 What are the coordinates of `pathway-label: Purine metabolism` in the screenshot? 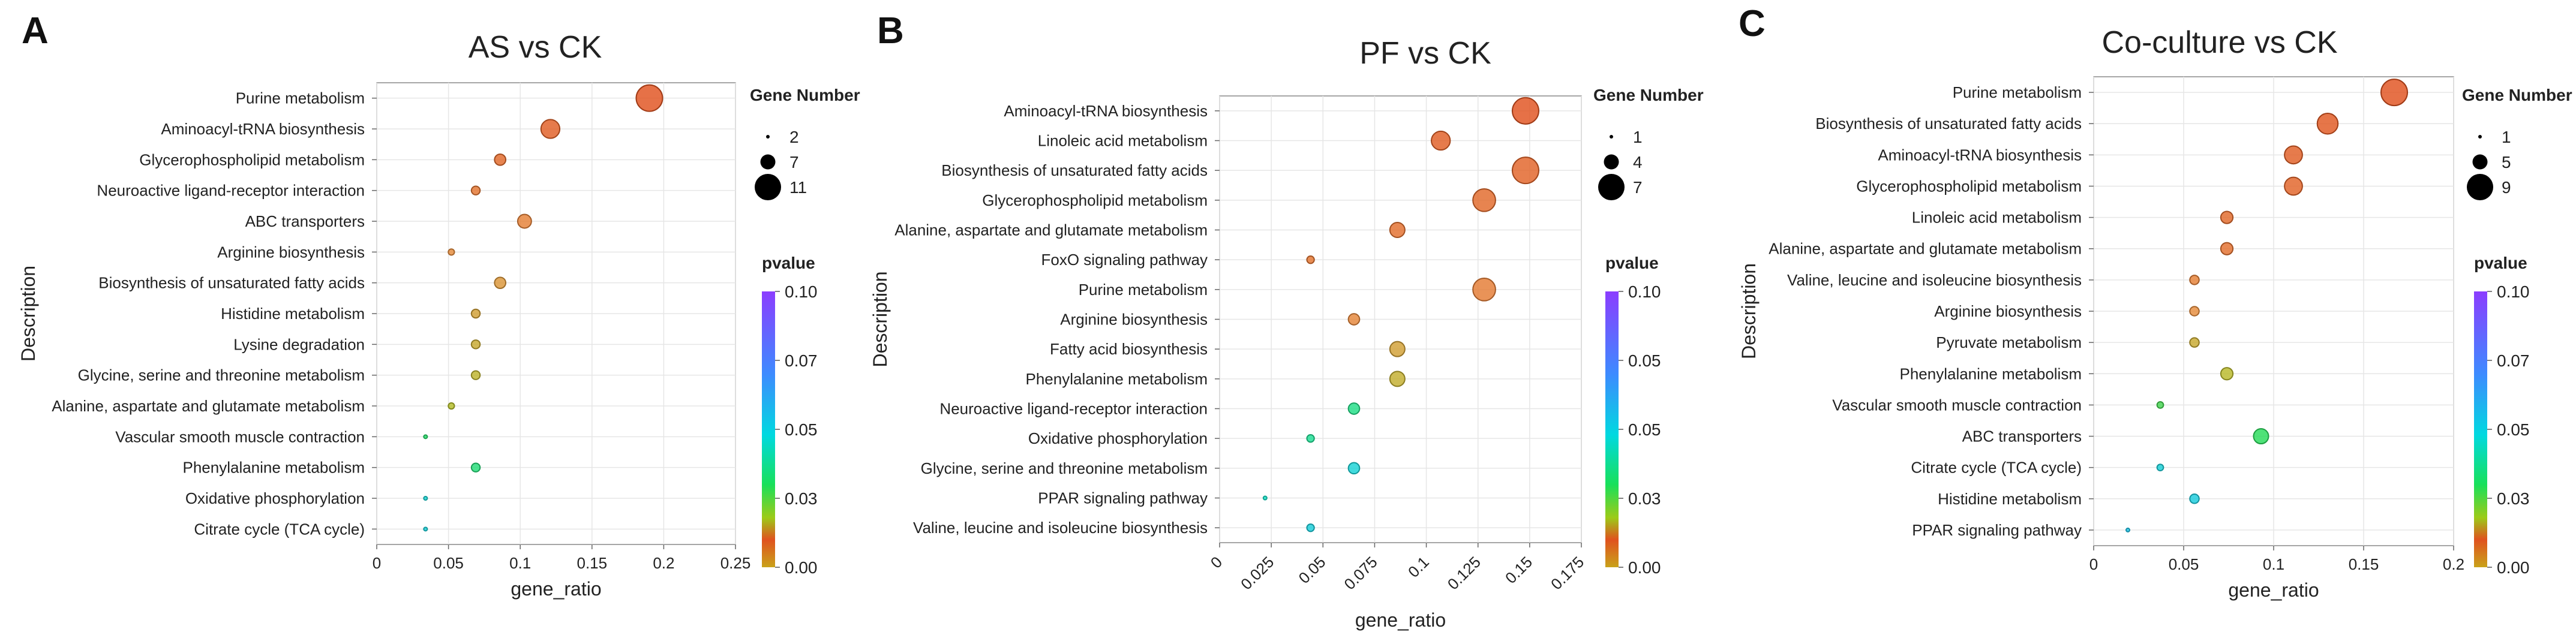 It's located at (300, 98).